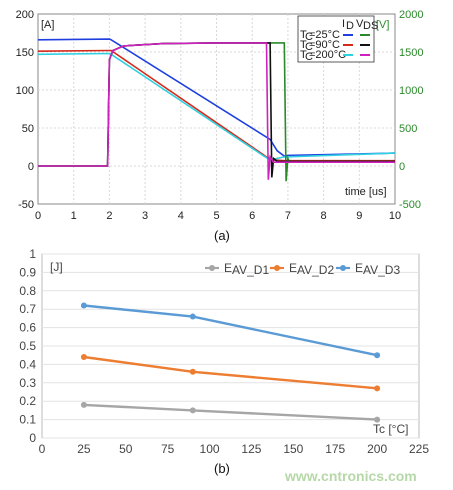 This screenshot has width=453, height=490. Describe the element at coordinates (327, 55) in the screenshot. I see `chart-a-legend-row-value: =200°C` at that location.